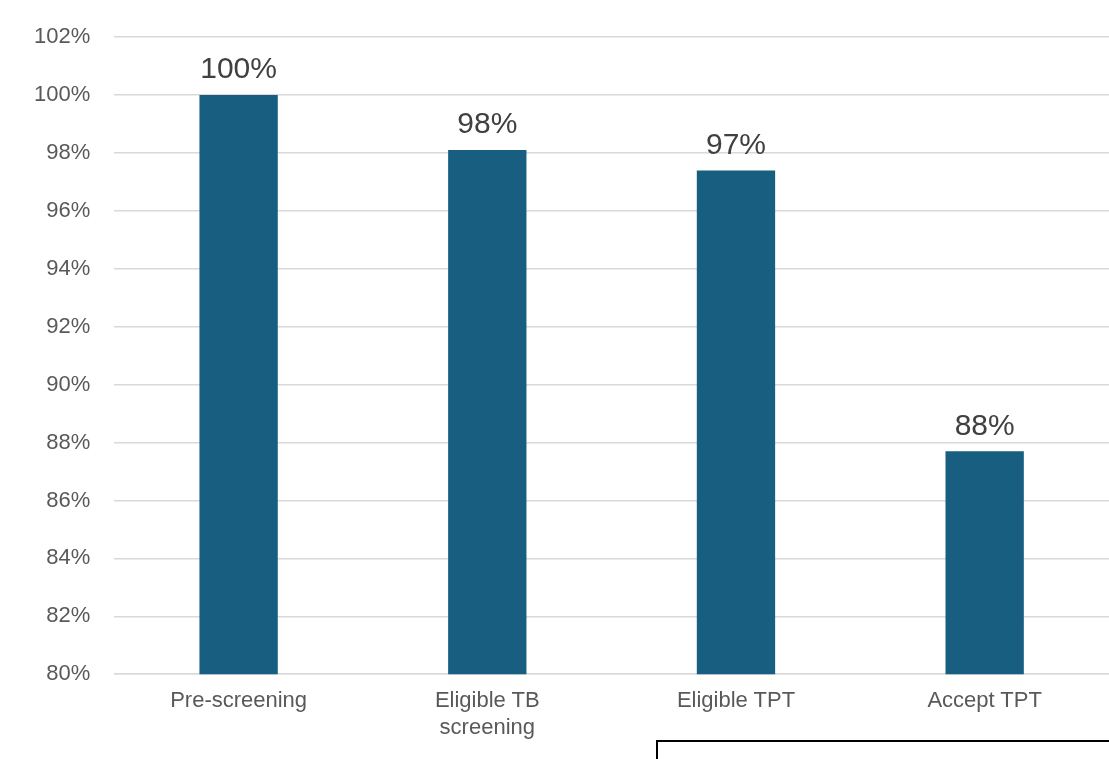 The height and width of the screenshot is (759, 1109). What do you see at coordinates (239, 700) in the screenshot?
I see `x-tick-label: Pre-screening` at bounding box center [239, 700].